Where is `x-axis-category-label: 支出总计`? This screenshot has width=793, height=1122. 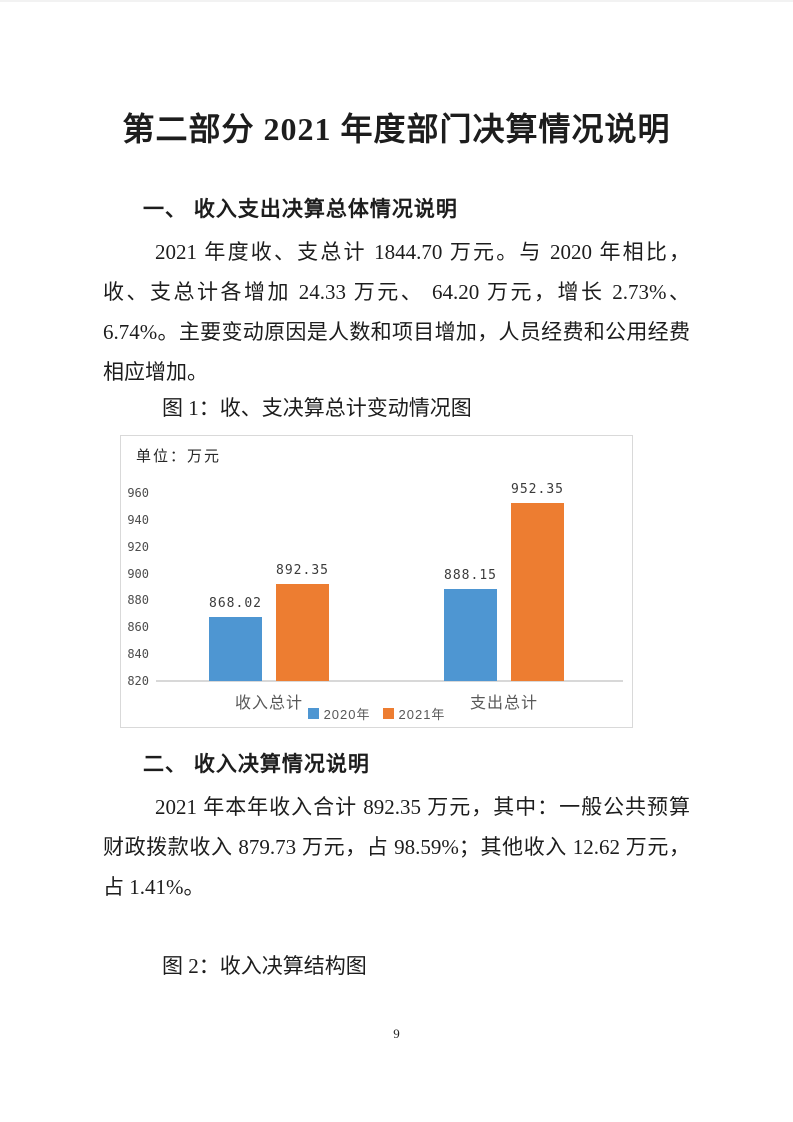 x-axis-category-label: 支出总计 is located at coordinates (503, 703).